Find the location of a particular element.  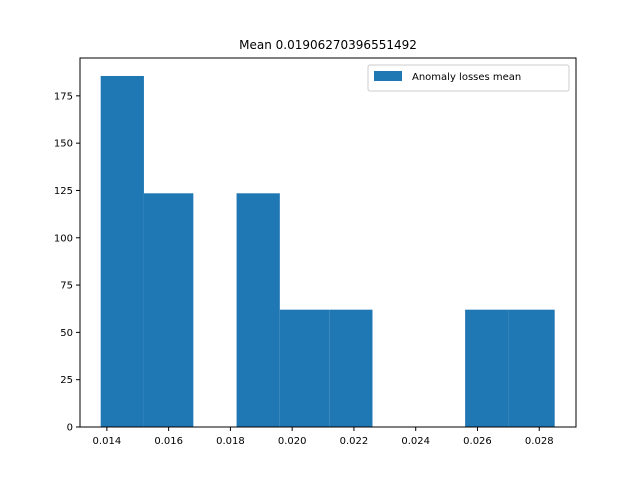

y-axis: 0 25 50 75 100 125 150 175 is located at coordinates (67, 262).